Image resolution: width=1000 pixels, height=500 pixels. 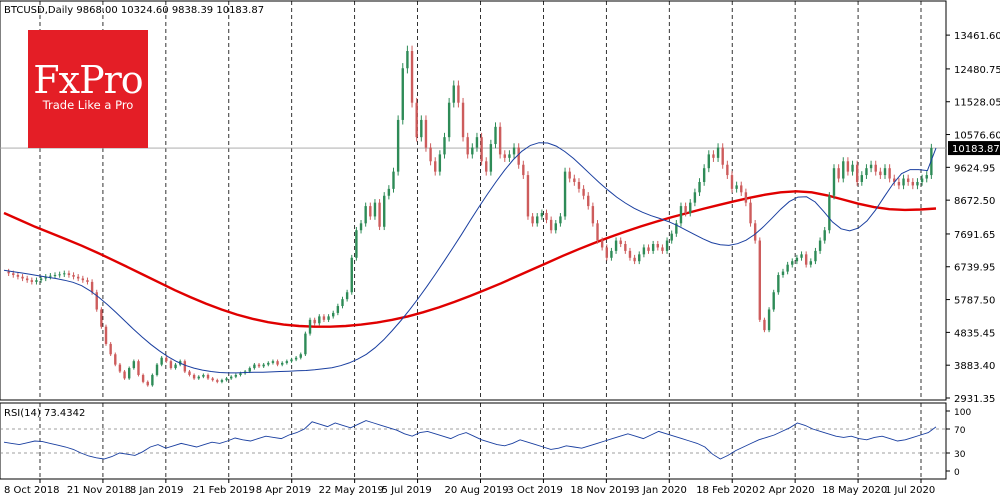 I want to click on logo-tagline: Trade Like a Pro, so click(x=88, y=105).